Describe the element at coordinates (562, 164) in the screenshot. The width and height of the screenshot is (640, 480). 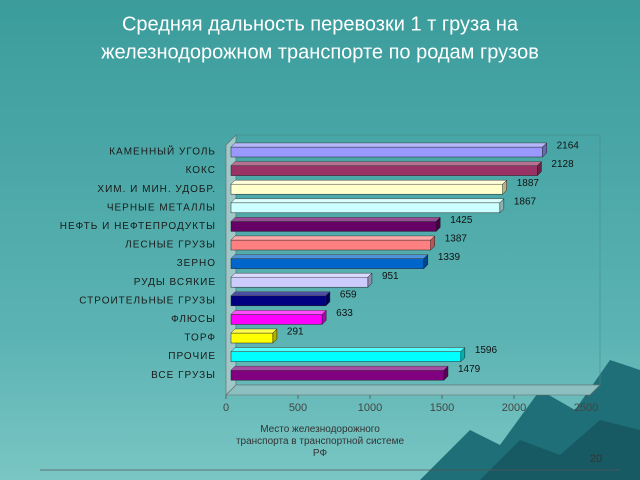
I see `value-label: 2128` at that location.